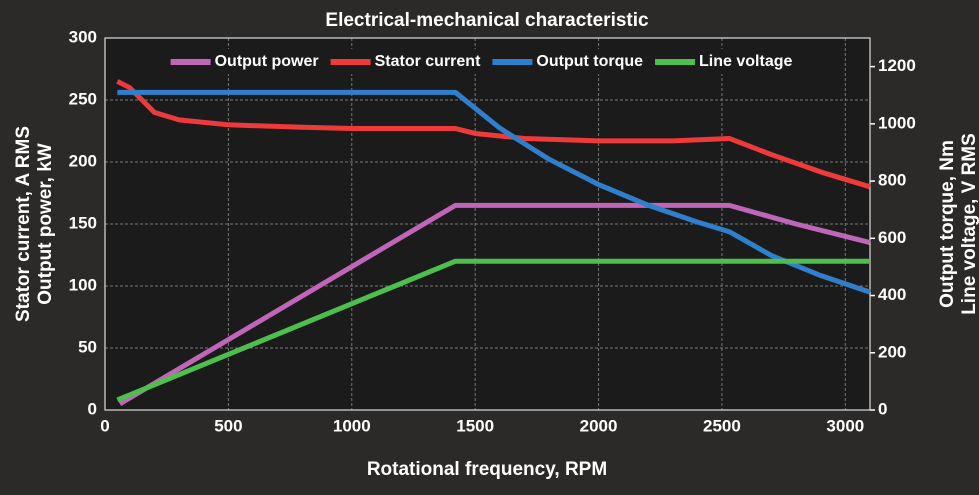  What do you see at coordinates (228, 425) in the screenshot?
I see `x-tick-label: 500` at bounding box center [228, 425].